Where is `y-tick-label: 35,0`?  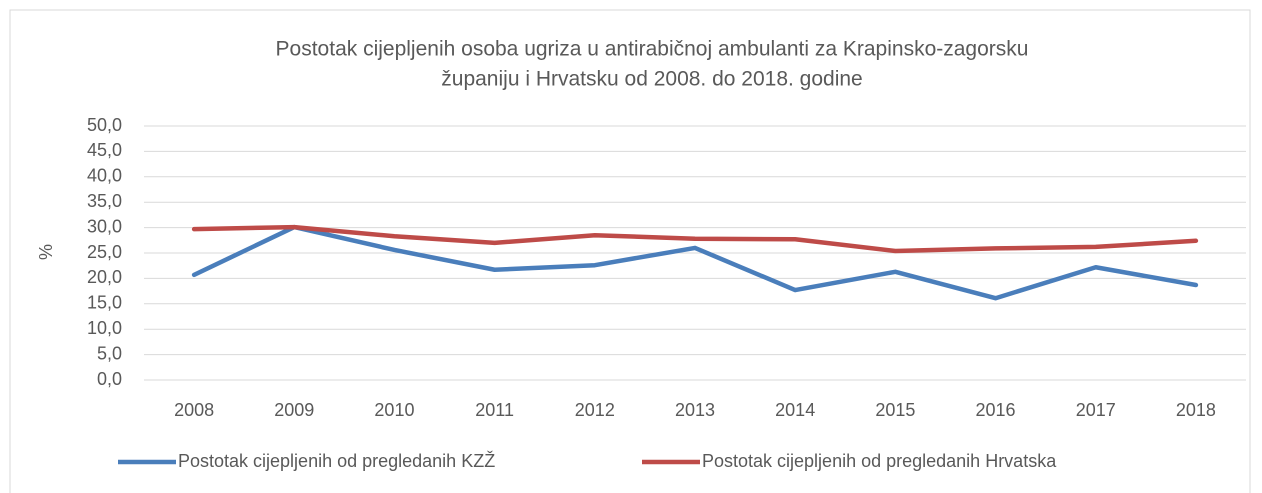
y-tick-label: 35,0 is located at coordinates (104, 201).